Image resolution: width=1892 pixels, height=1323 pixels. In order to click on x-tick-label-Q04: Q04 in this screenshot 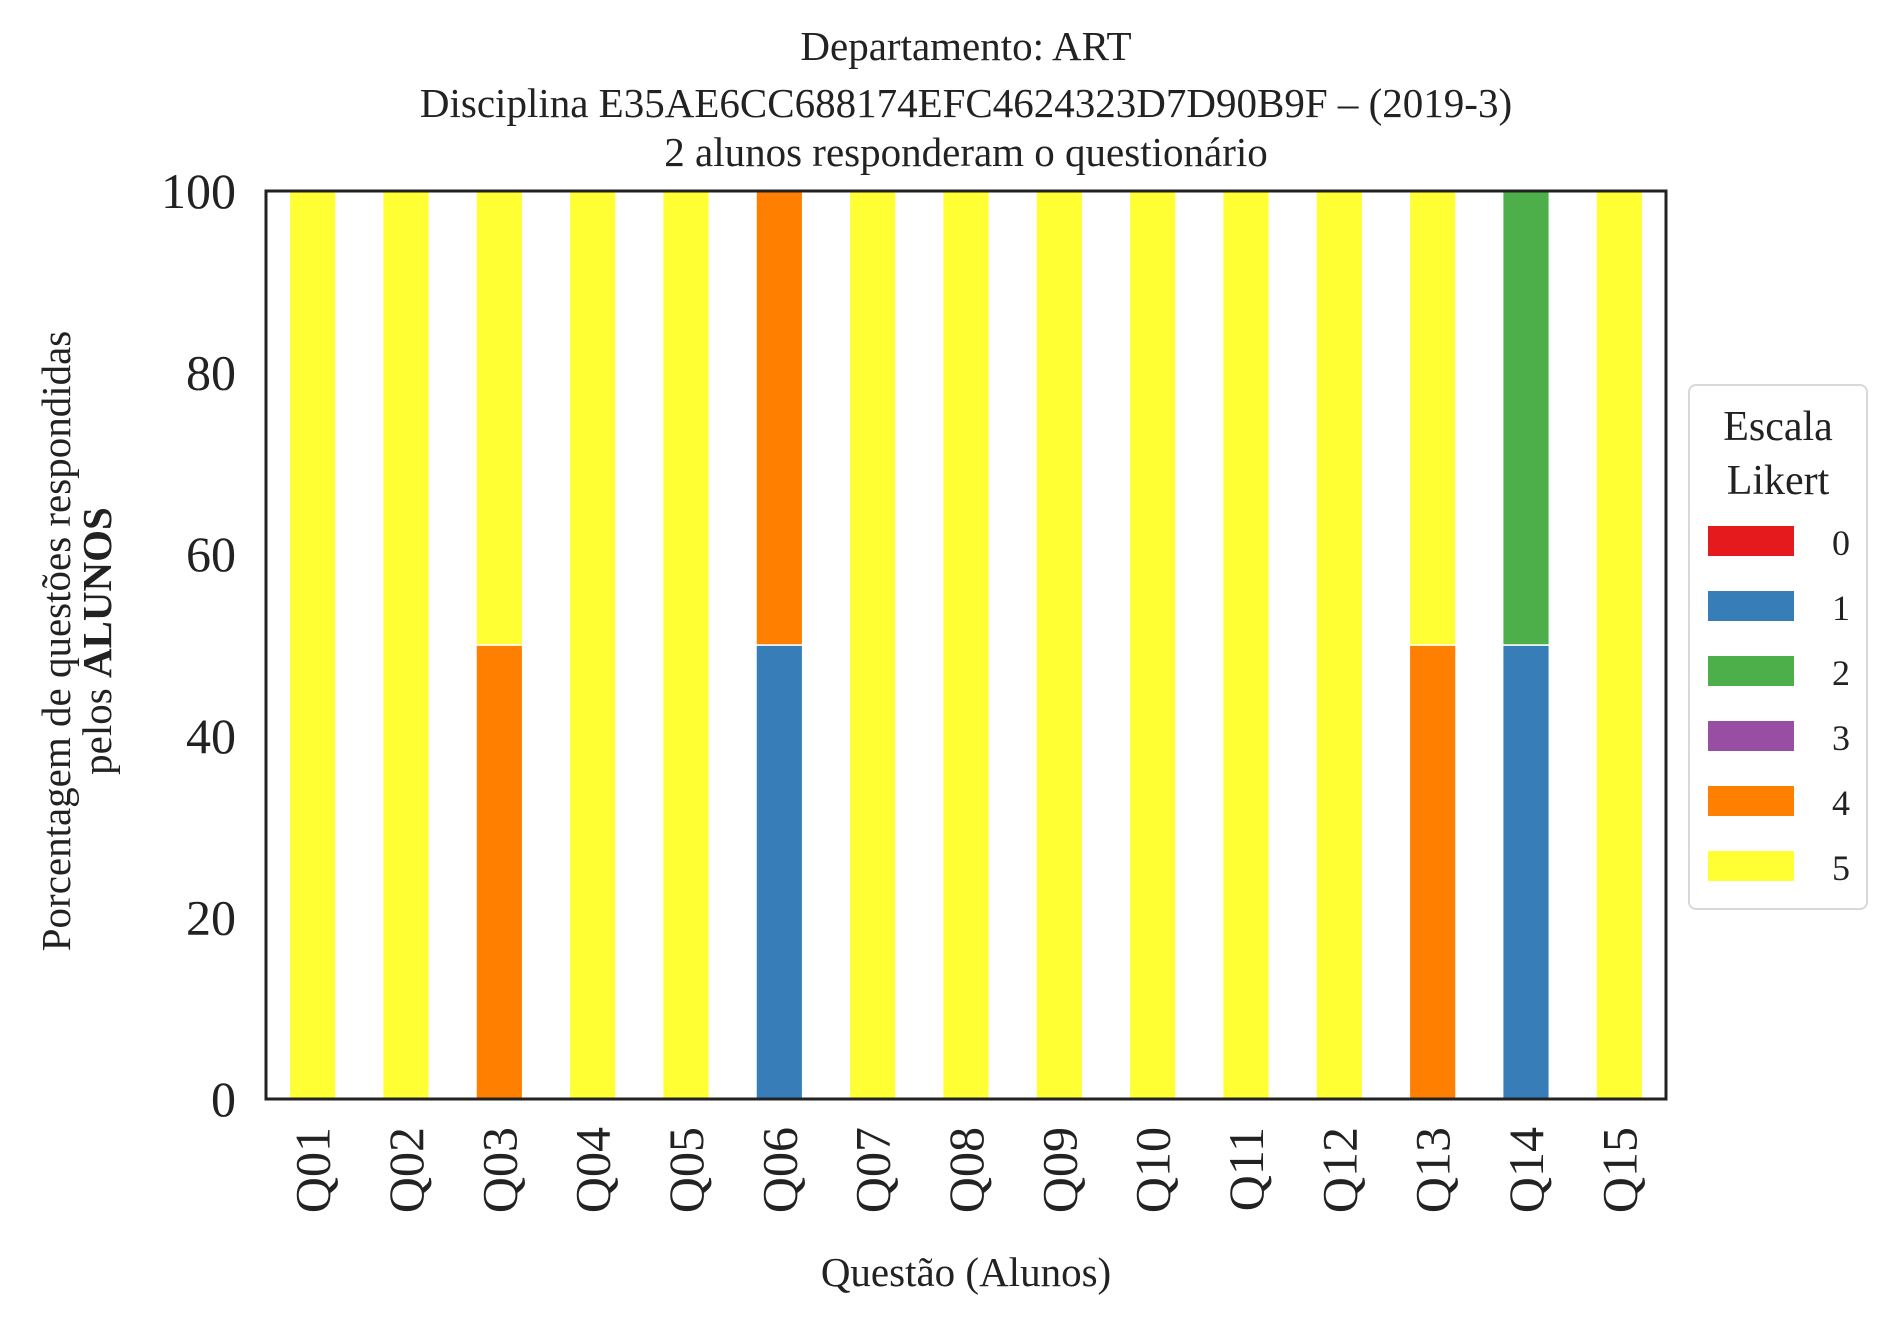, I will do `click(593, 1170)`.